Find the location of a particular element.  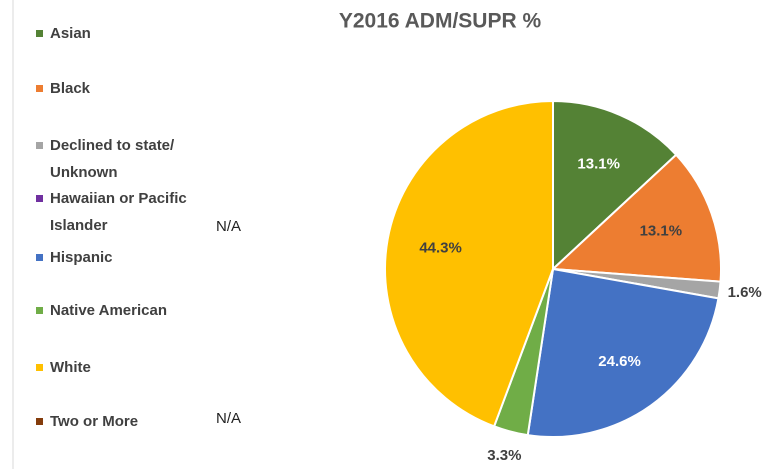

legend-entry: Two or More is located at coordinates (131, 421).